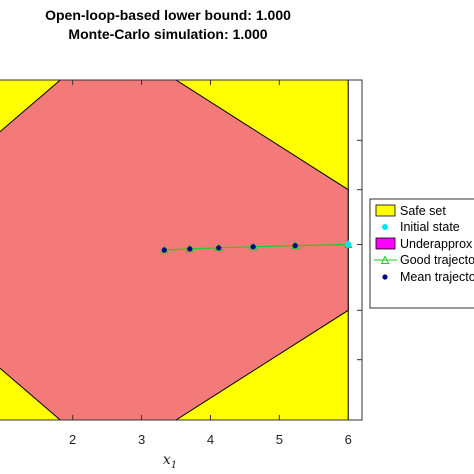 The width and height of the screenshot is (474, 474). I want to click on legend-marker-mean-trajectory, so click(385, 277).